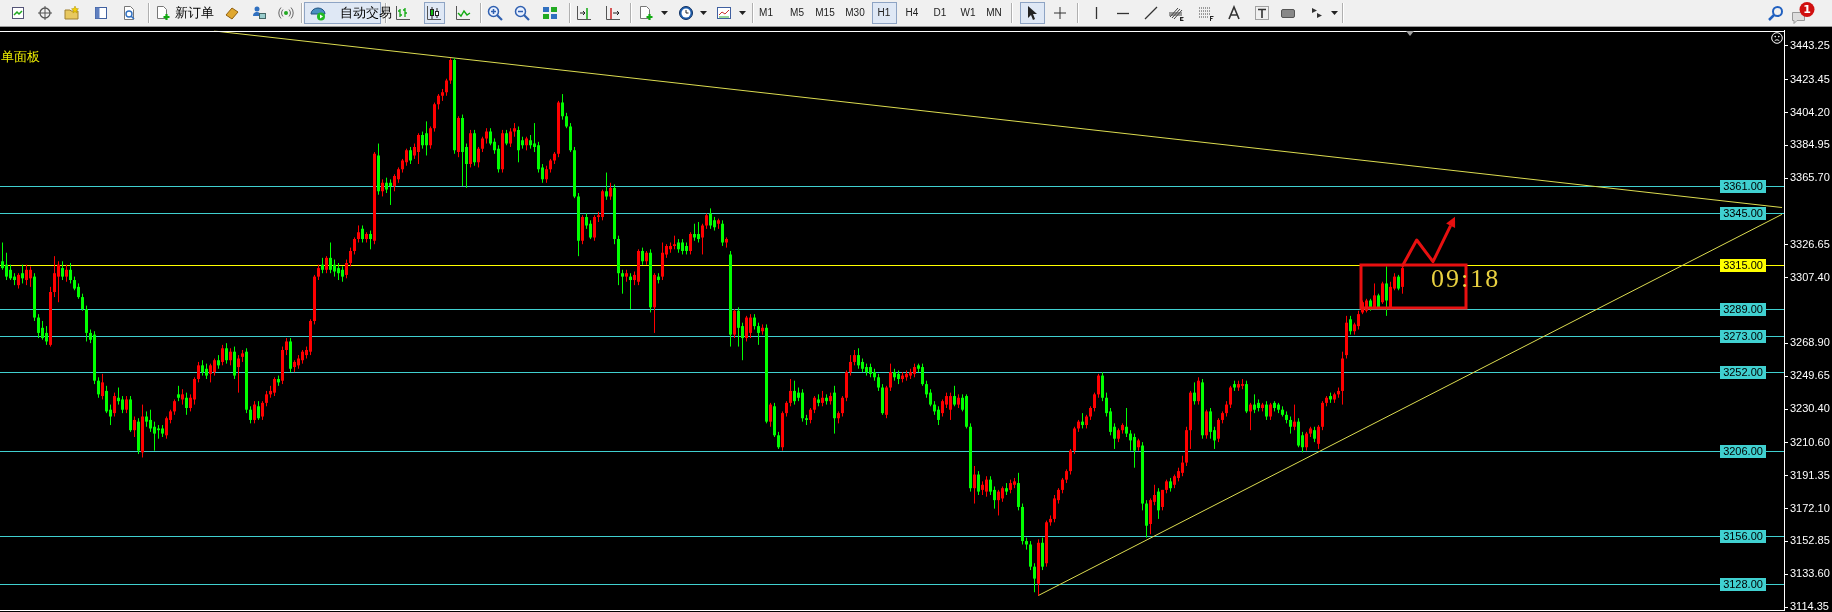 The height and width of the screenshot is (612, 1832). Describe the element at coordinates (1809, 606) in the screenshot. I see `y-tick-label: 3114.35` at that location.